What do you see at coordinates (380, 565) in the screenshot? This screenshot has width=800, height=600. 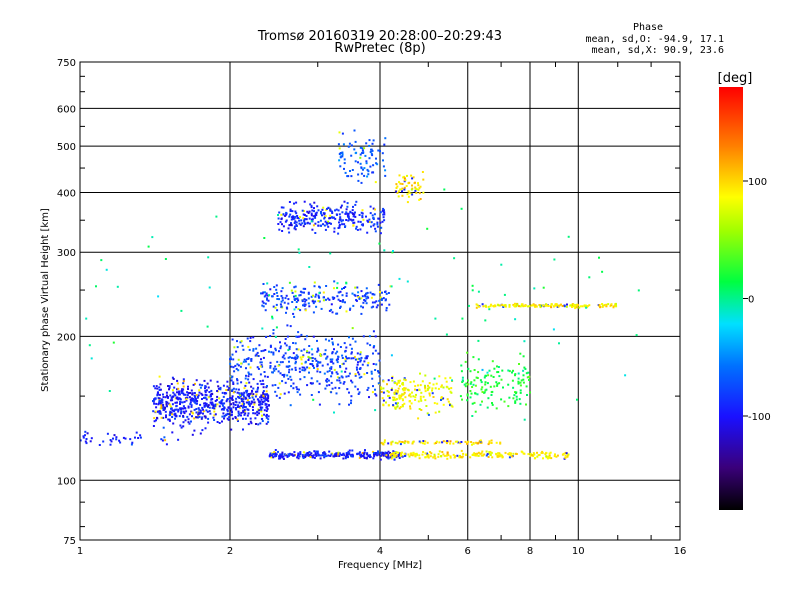 I see `x-axis-label: Frequency [MHz]` at bounding box center [380, 565].